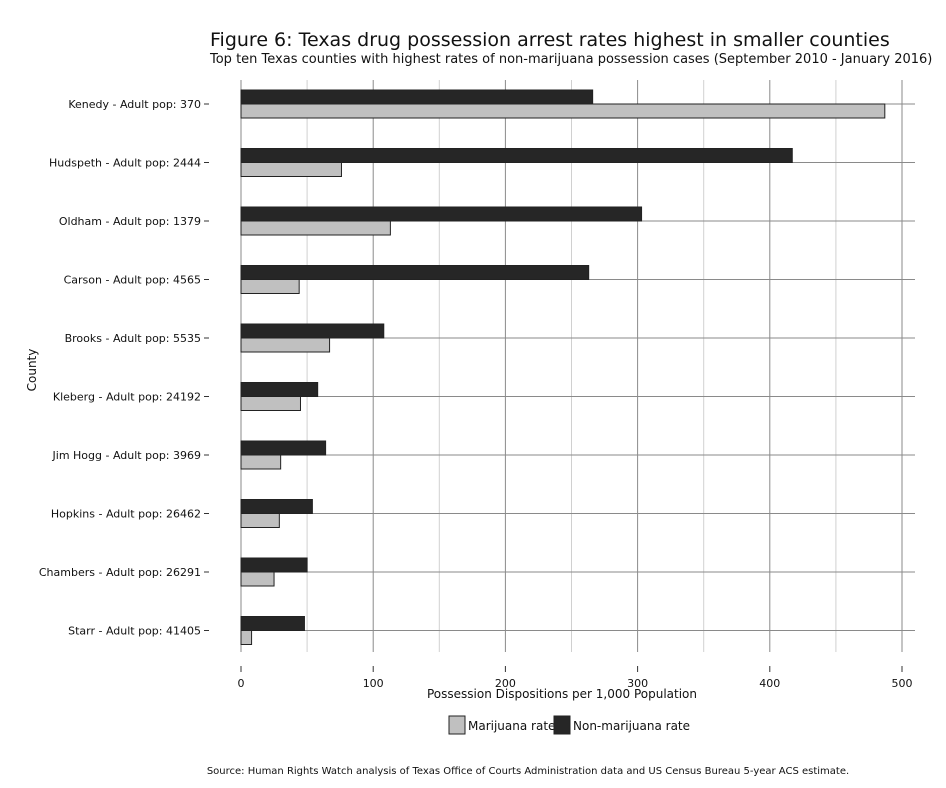 The height and width of the screenshot is (788, 946). I want to click on x-tick-label: 200, so click(505, 683).